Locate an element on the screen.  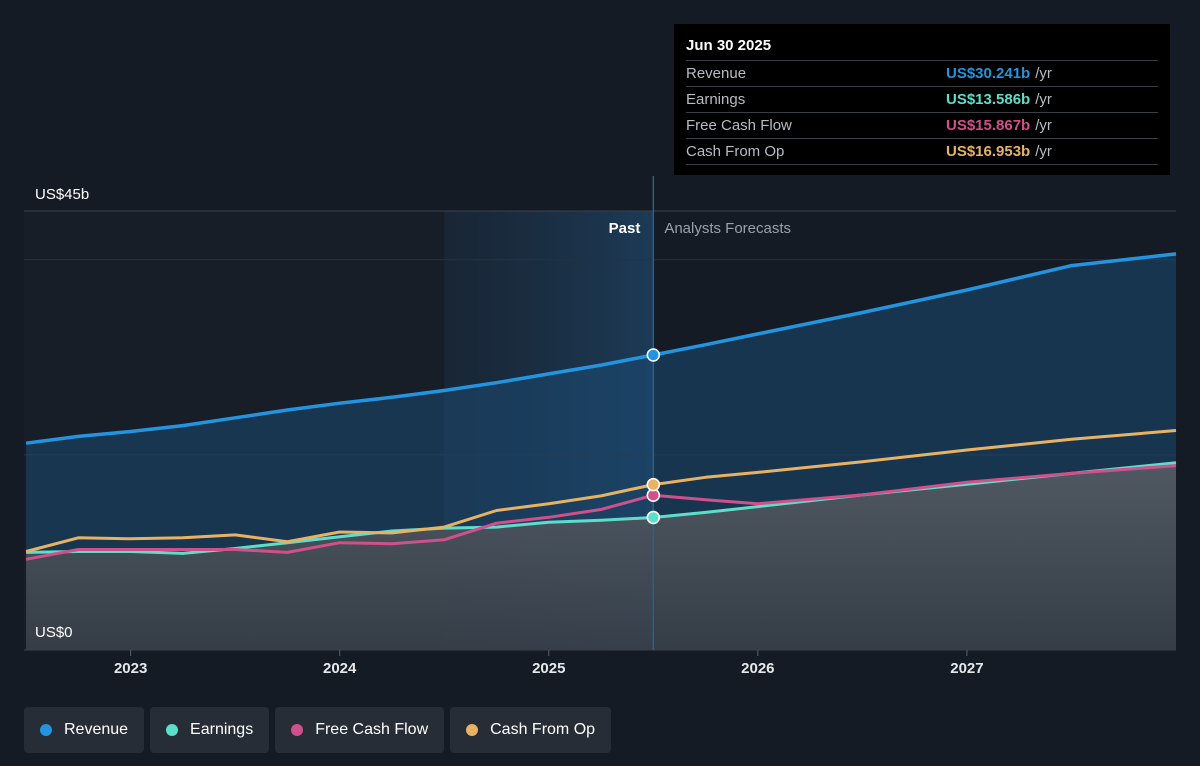
y-axis-bottom-label: US$0 is located at coordinates (54, 632).